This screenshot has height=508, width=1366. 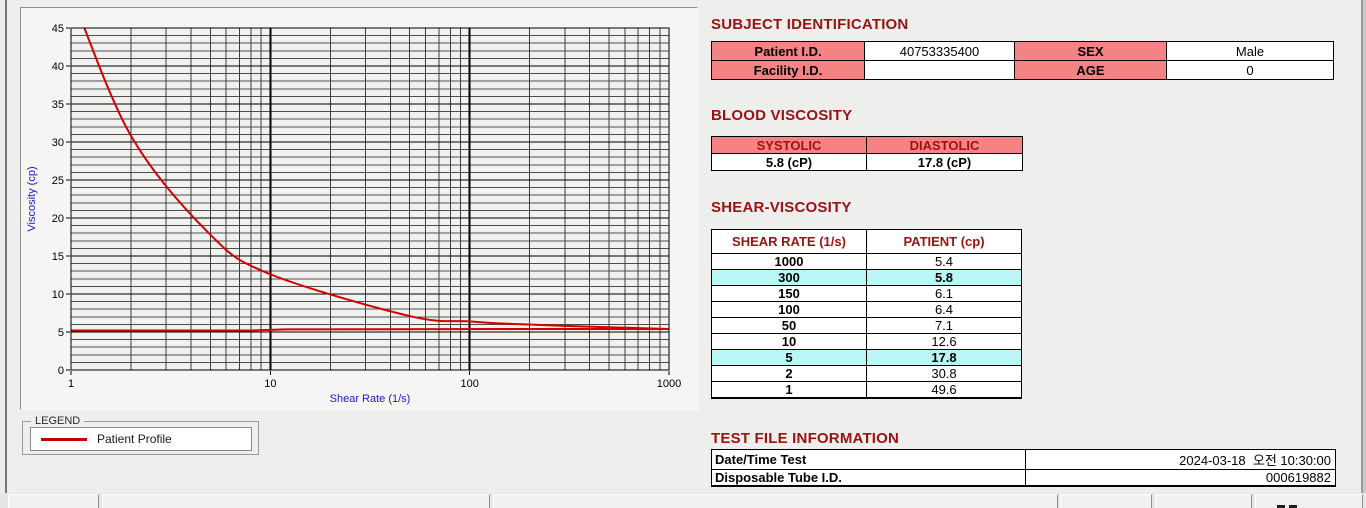 I want to click on legend-entry-label: Patient Profile, so click(x=134, y=439).